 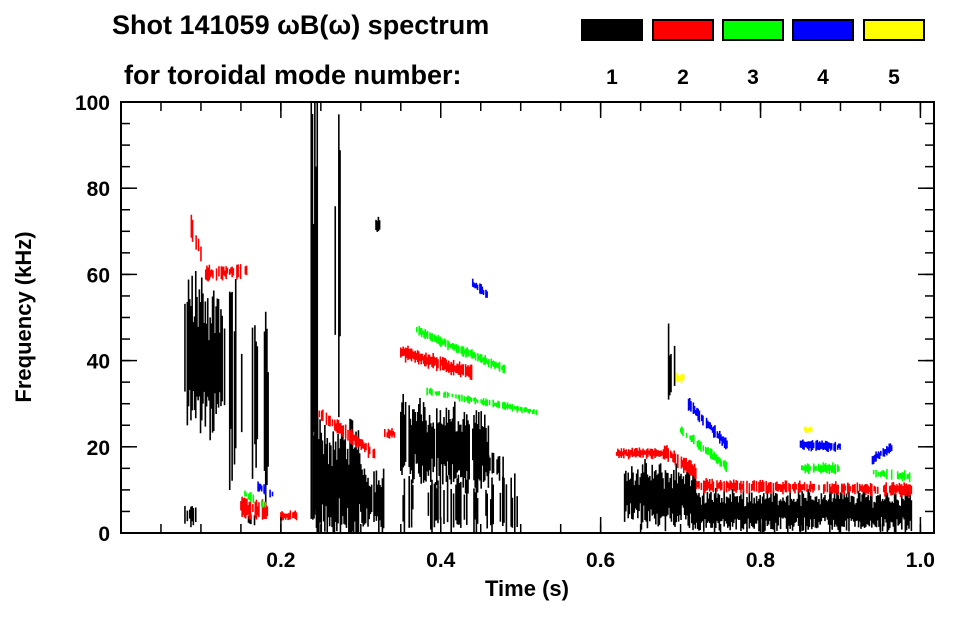 I want to click on x-tick-label: 0.6, so click(x=600, y=560).